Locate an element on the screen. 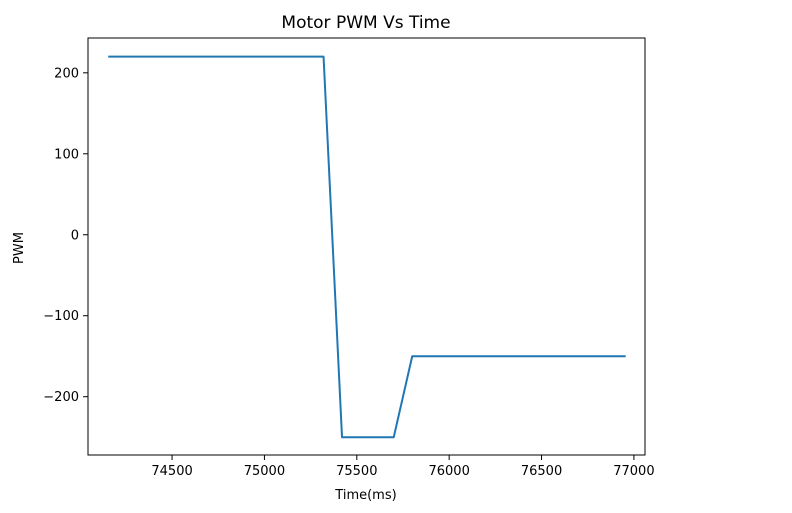 Image resolution: width=792 pixels, height=513 pixels. y-tick-label: 100 is located at coordinates (66, 154).